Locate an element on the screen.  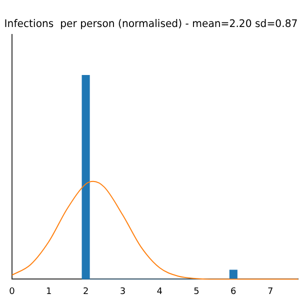
chart-title: Infections per person (normalised) - mean=2.20 sd=0.87 is located at coordinates (151, 24).